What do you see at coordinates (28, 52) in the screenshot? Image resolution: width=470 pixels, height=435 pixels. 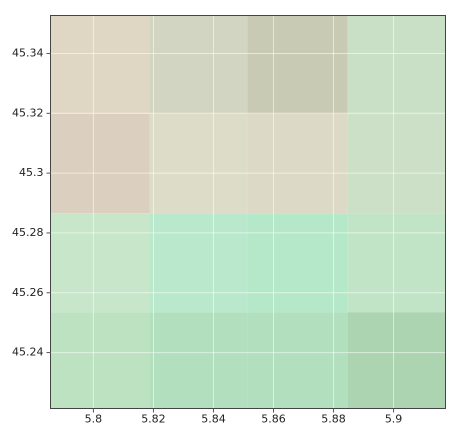 I see `y-tick-label: 45.34` at bounding box center [28, 52].